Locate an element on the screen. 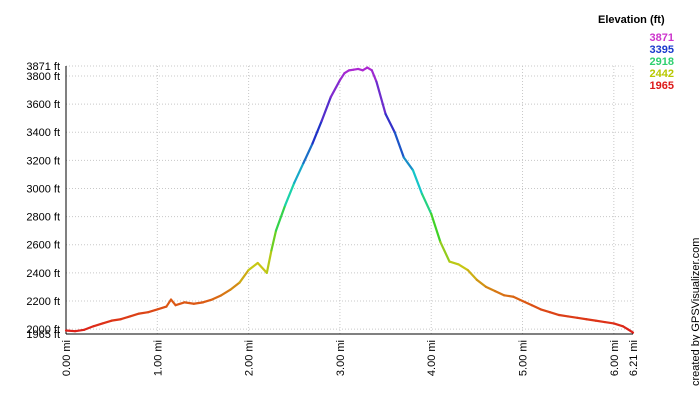  credit-text: created by GPSVisualizer.com is located at coordinates (695, 311).